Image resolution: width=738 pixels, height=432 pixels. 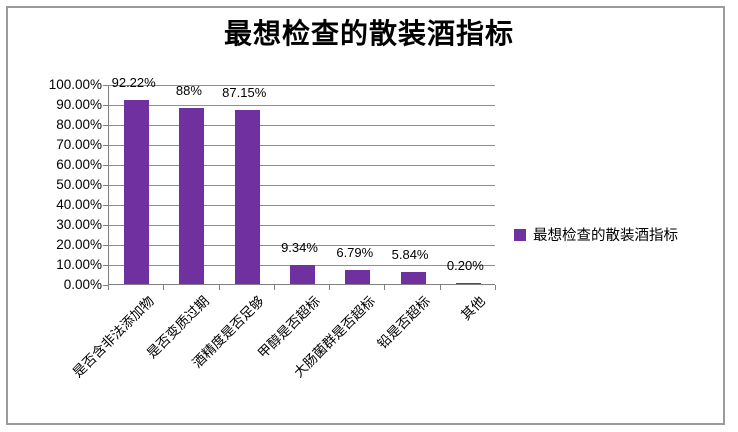 What do you see at coordinates (79, 184) in the screenshot?
I see `y-axis-tick-label: 50.00%` at bounding box center [79, 184].